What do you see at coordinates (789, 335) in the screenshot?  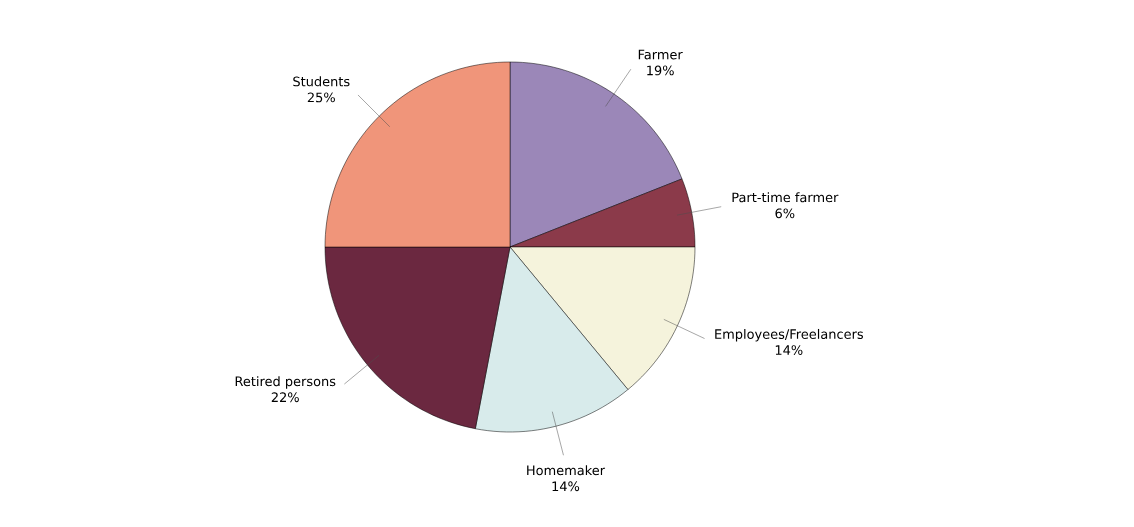 I see `slice-label: Employees/Freelancers` at bounding box center [789, 335].